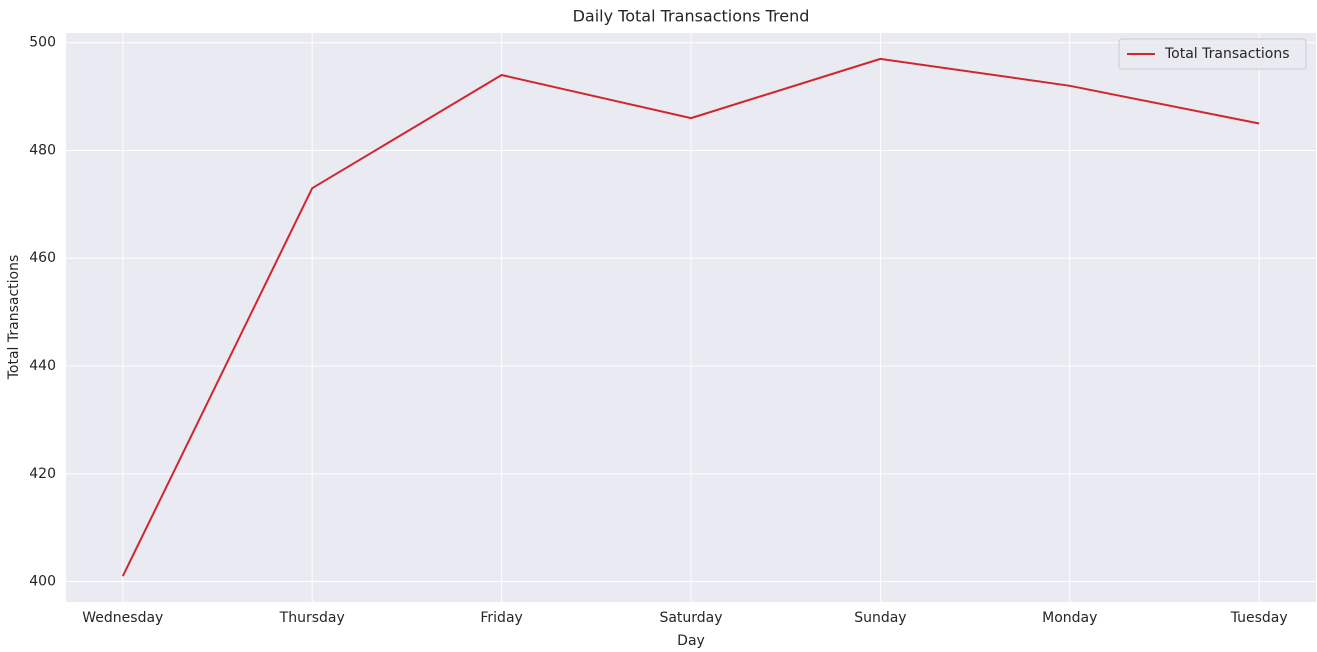  Describe the element at coordinates (1227, 54) in the screenshot. I see `legend-label: Total Transactions` at that location.